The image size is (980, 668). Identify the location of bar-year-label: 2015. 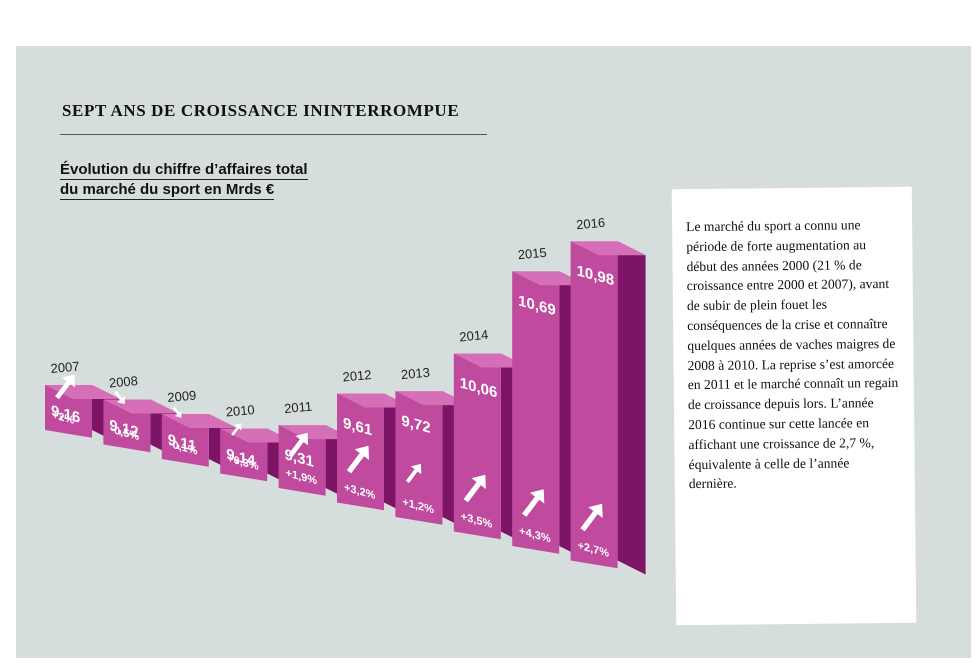
(532, 253).